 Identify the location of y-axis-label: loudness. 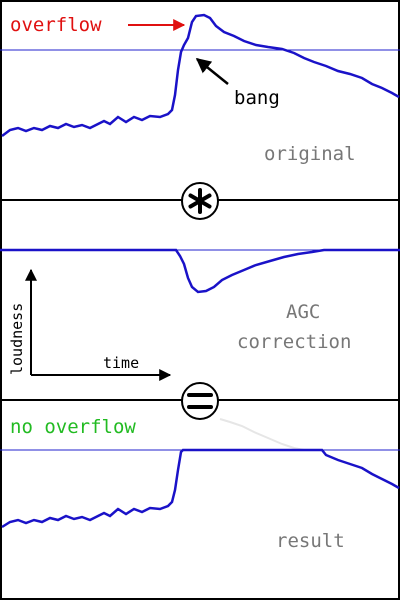
(17, 339).